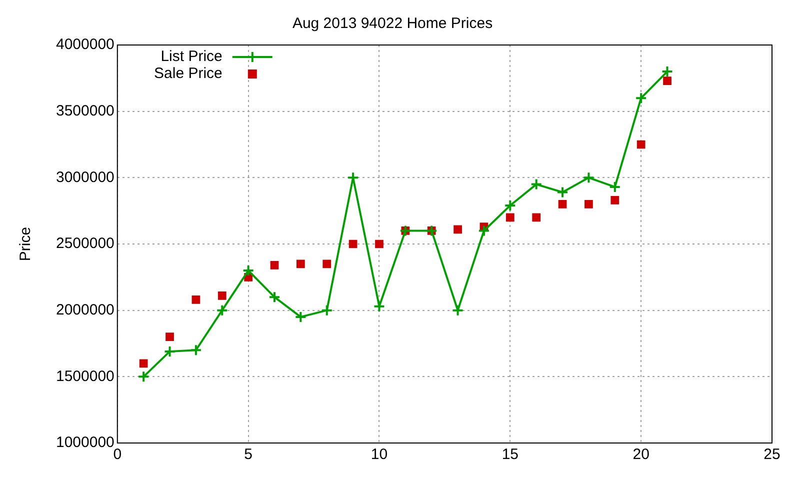 Image resolution: width=800 pixels, height=480 pixels. What do you see at coordinates (117, 455) in the screenshot?
I see `x-tick-label: 0` at bounding box center [117, 455].